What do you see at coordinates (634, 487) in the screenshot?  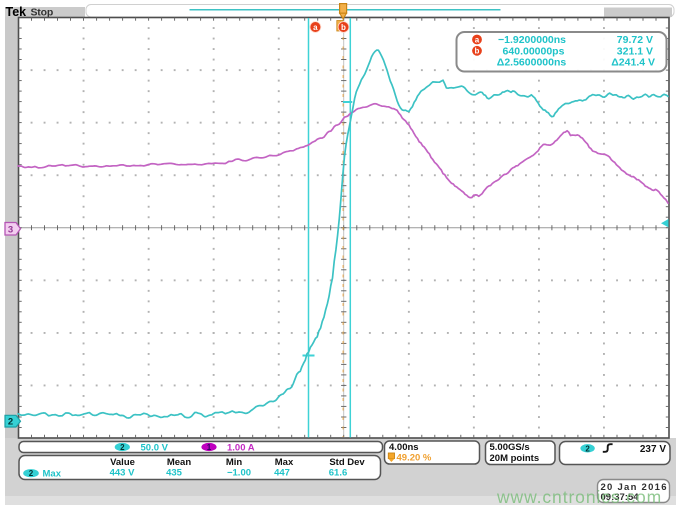 I see `svg-text: 20 Jan 2016` at bounding box center [634, 487].